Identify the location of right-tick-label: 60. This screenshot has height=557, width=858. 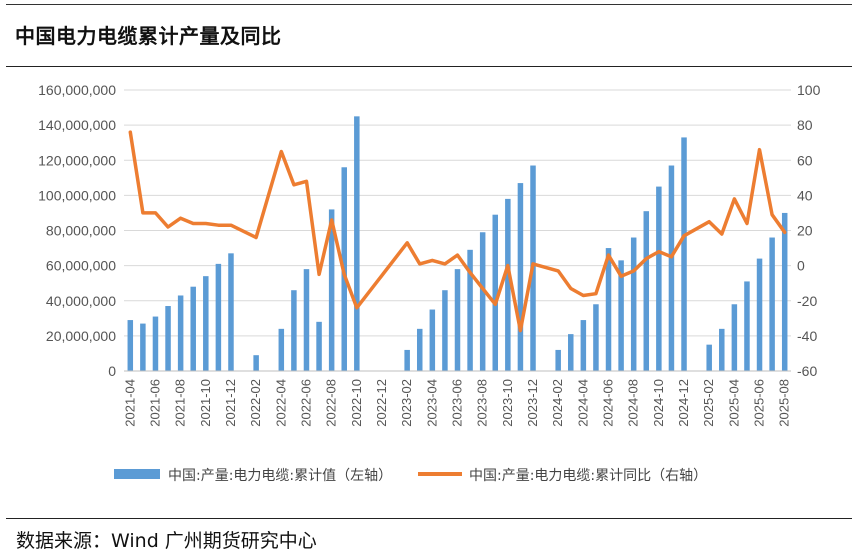
(805, 160).